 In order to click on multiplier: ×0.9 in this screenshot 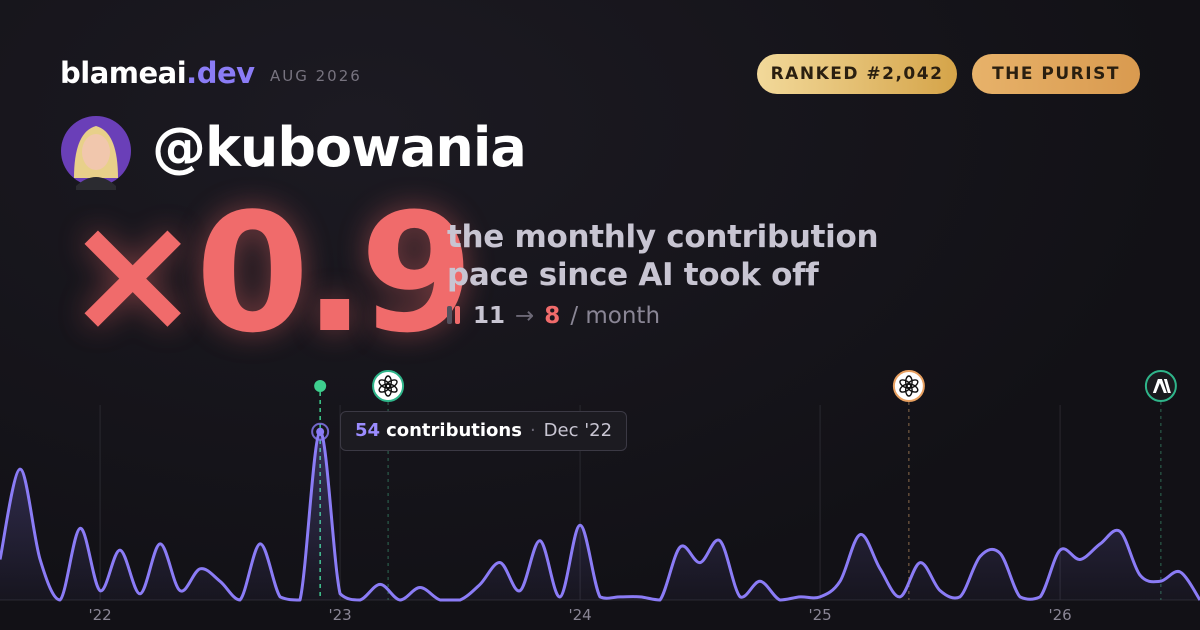, I will do `click(269, 273)`.